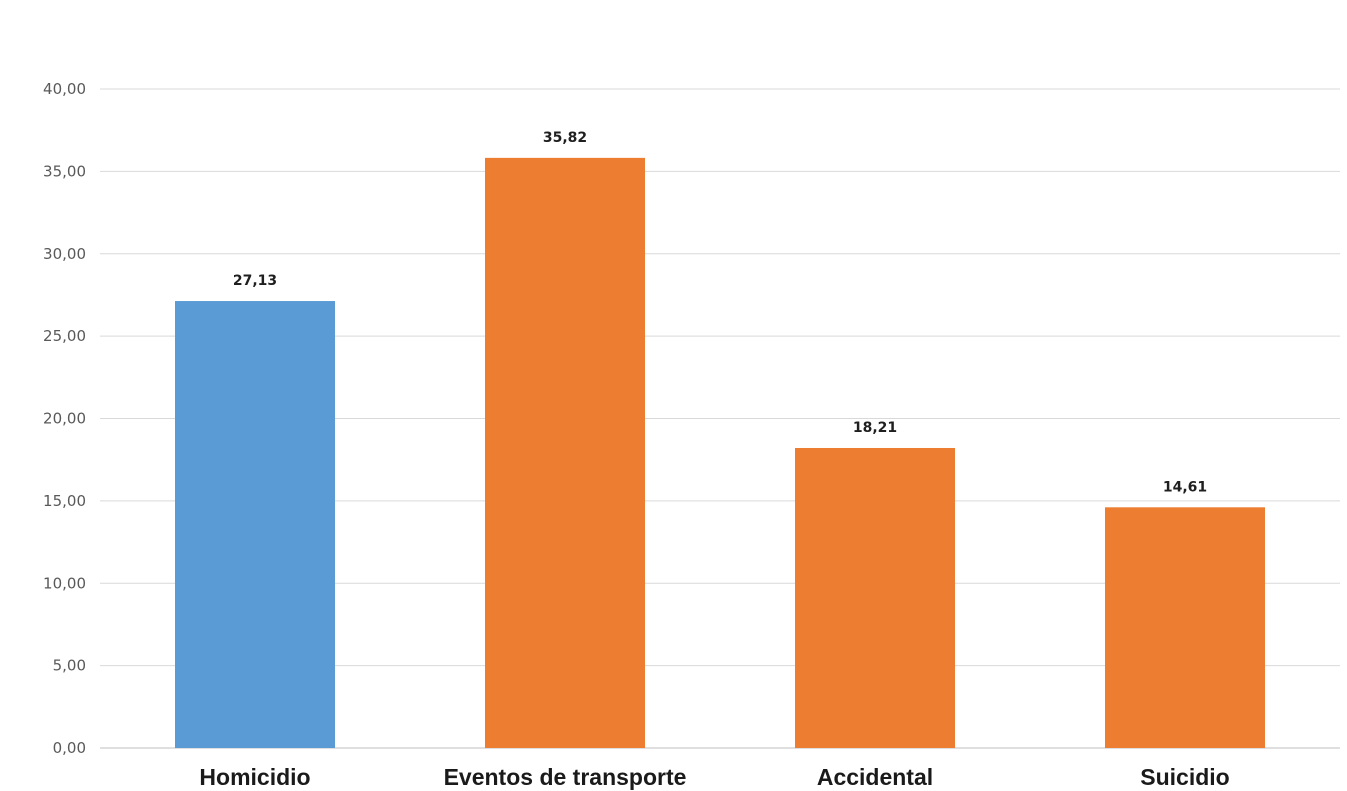 The width and height of the screenshot is (1347, 791). I want to click on category-label: Homicidio, so click(254, 777).